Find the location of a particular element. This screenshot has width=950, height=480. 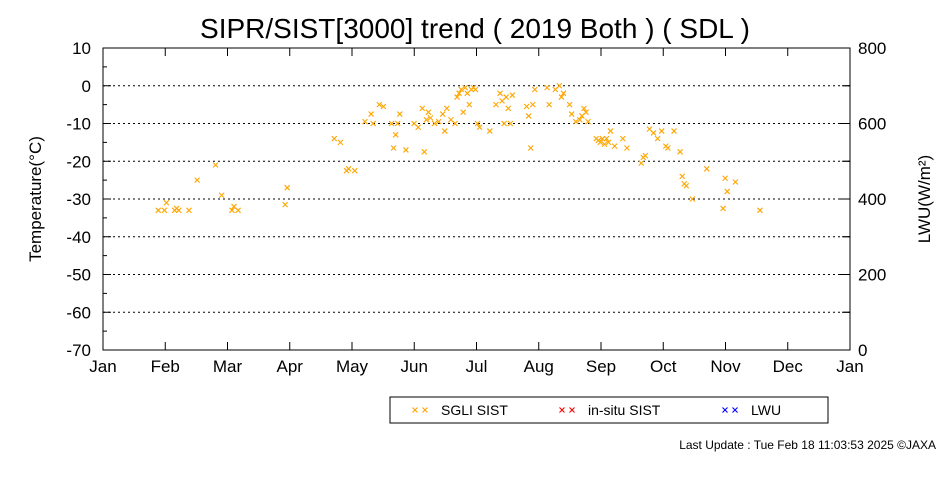

y2-tick-label: 0 is located at coordinates (862, 350).